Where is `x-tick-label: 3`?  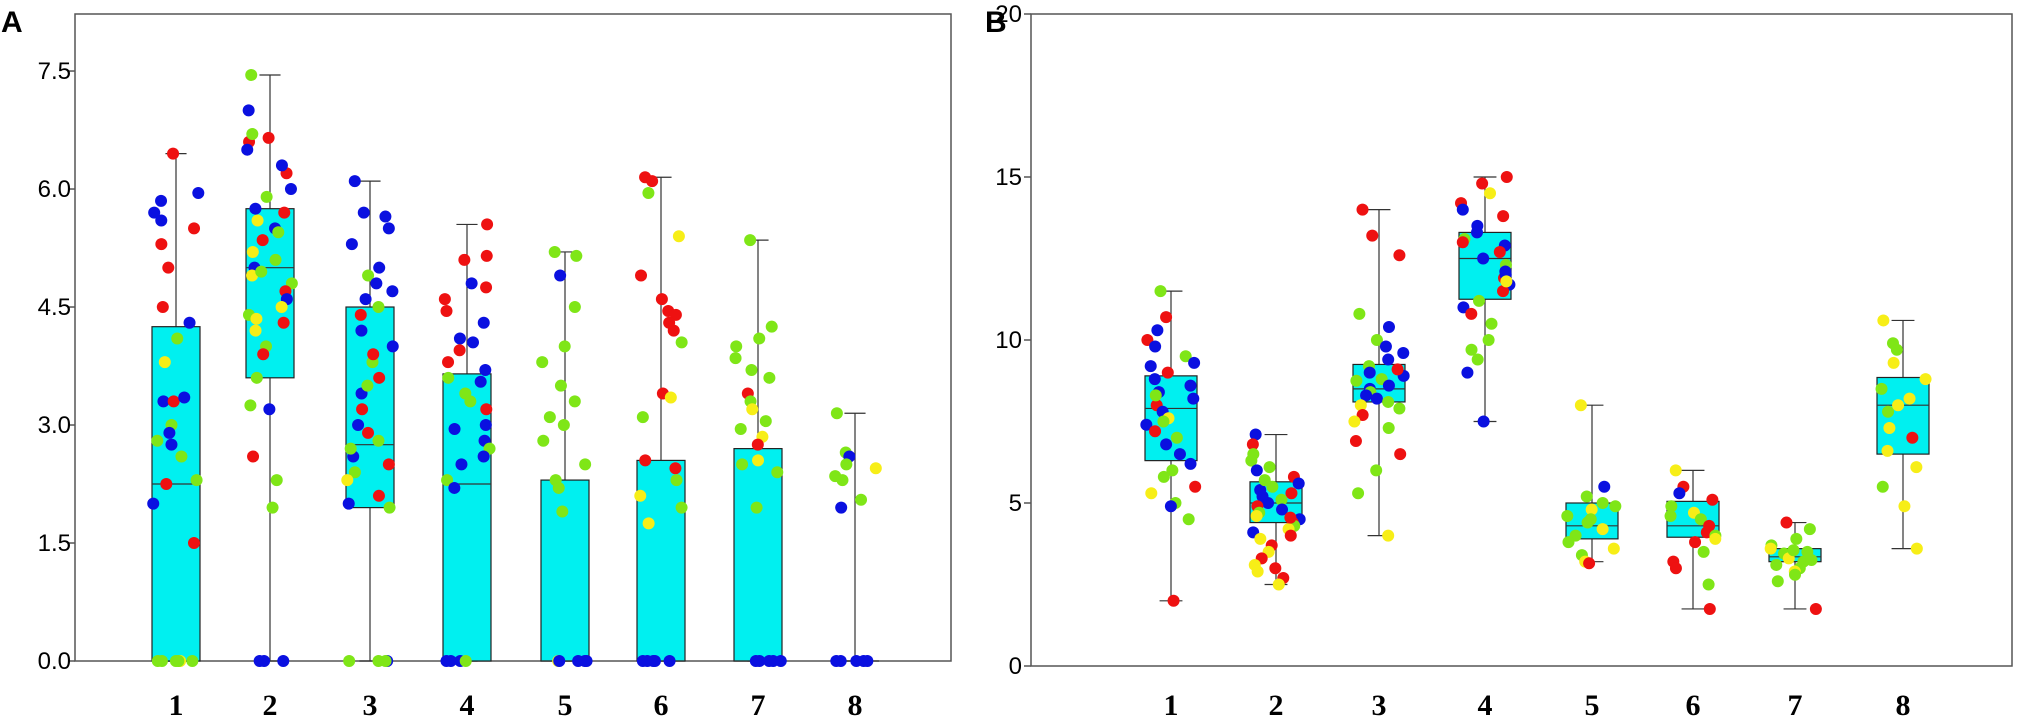
x-tick-label: 3 is located at coordinates (370, 705).